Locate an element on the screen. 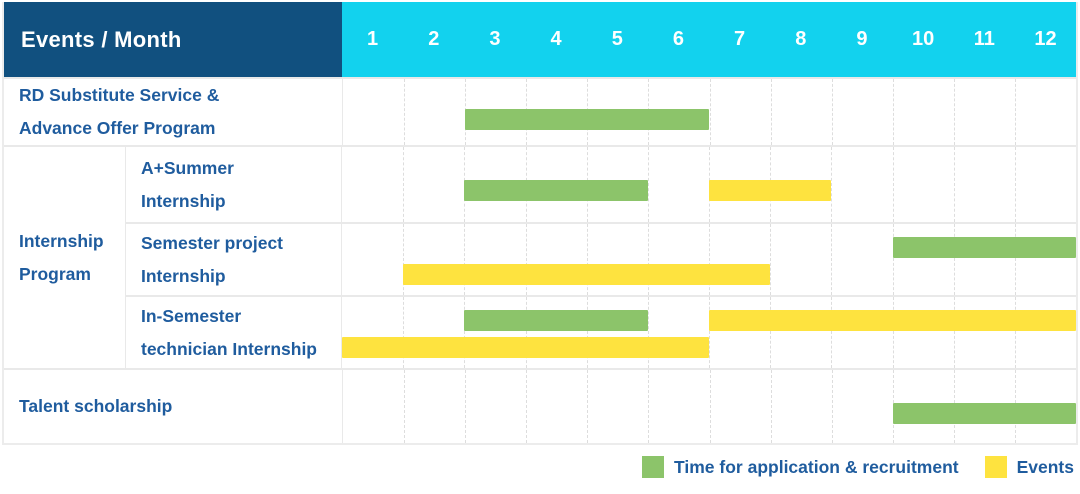 This screenshot has width=1080, height=494. legend-events-label: Events is located at coordinates (1045, 466).